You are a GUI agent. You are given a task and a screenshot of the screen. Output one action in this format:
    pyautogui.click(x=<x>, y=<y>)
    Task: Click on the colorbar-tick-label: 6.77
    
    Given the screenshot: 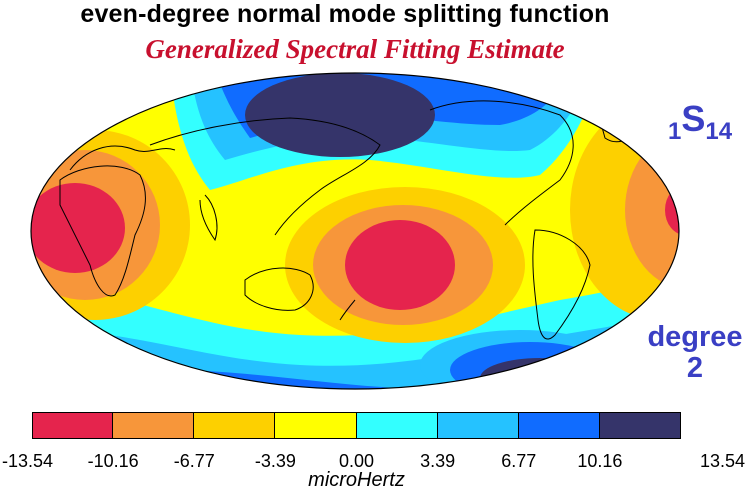 What is the action you would take?
    pyautogui.click(x=519, y=461)
    